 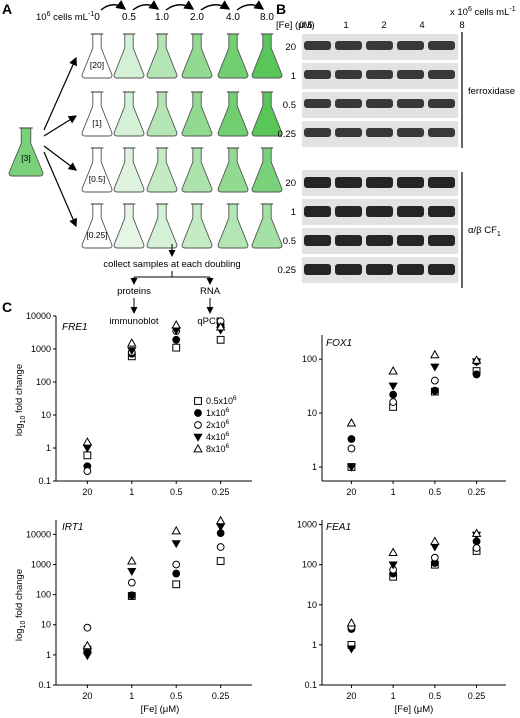 What do you see at coordinates (139, 404) in the screenshot?
I see `chart-fre1: 0.1 1 10 100 1000 10000 20 1 0.5 0.25 FRE1` at bounding box center [139, 404].